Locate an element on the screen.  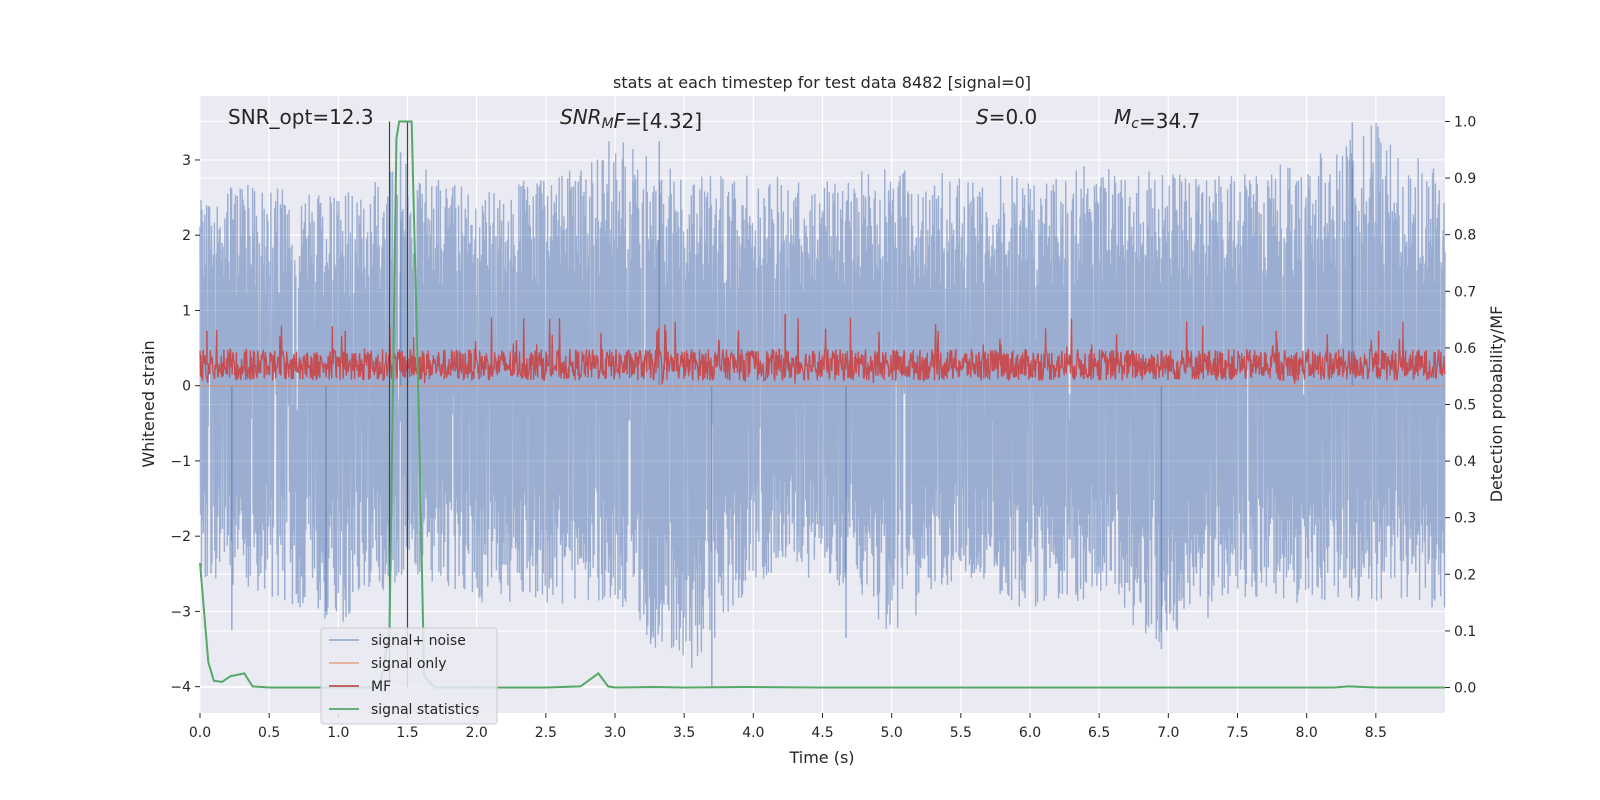
x-tick-label-16: 8.0 is located at coordinates (1307, 733).